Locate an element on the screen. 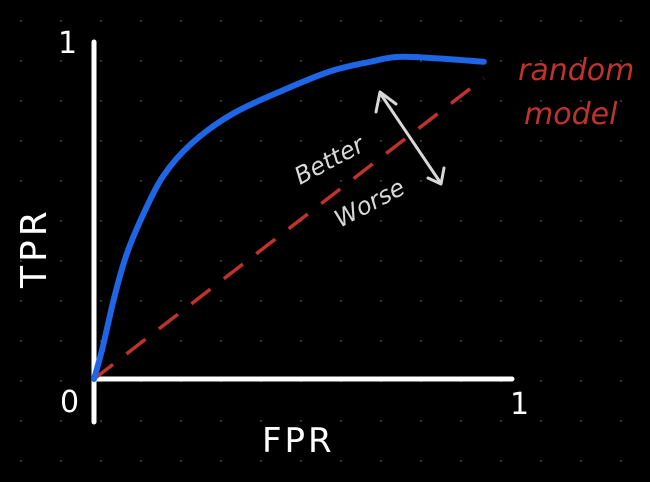 The image size is (650, 482). better-annotation: Better is located at coordinates (330, 160).